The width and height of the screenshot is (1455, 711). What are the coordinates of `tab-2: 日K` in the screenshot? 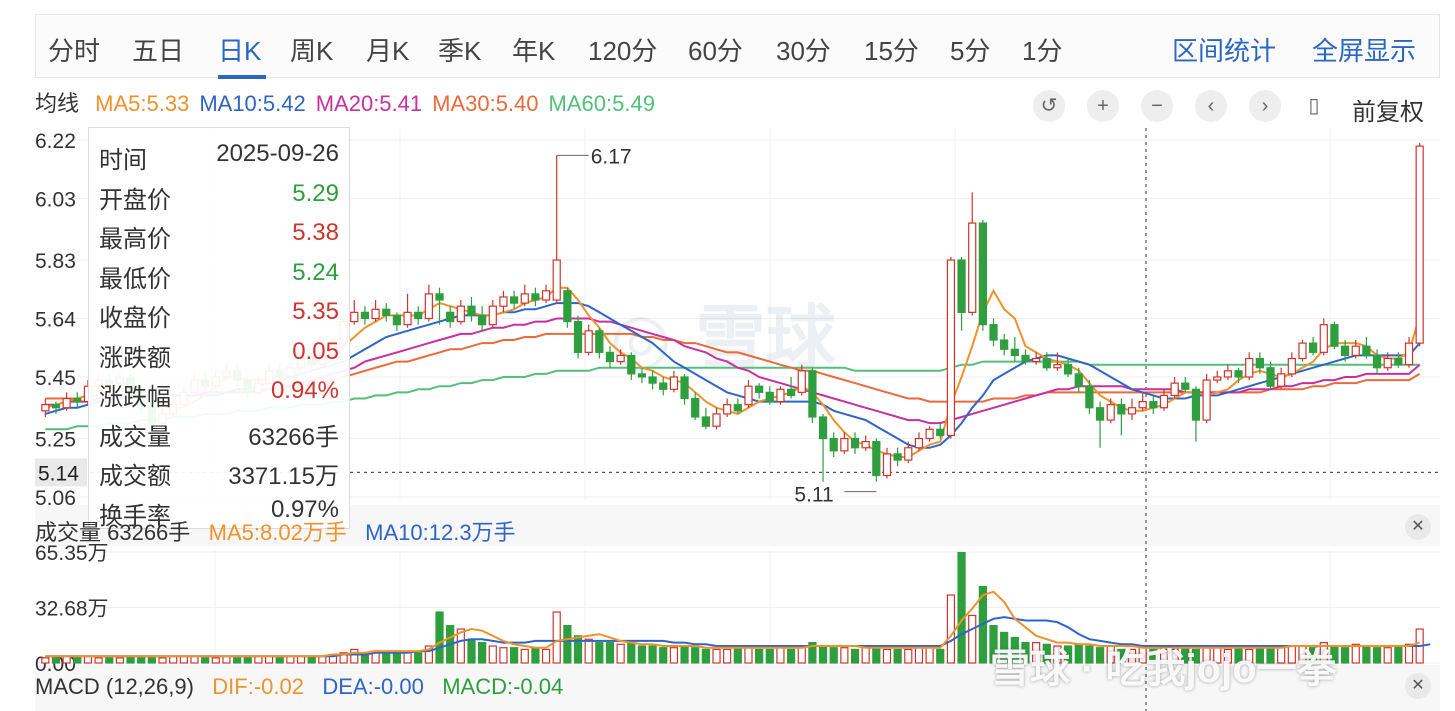 It's located at (240, 51).